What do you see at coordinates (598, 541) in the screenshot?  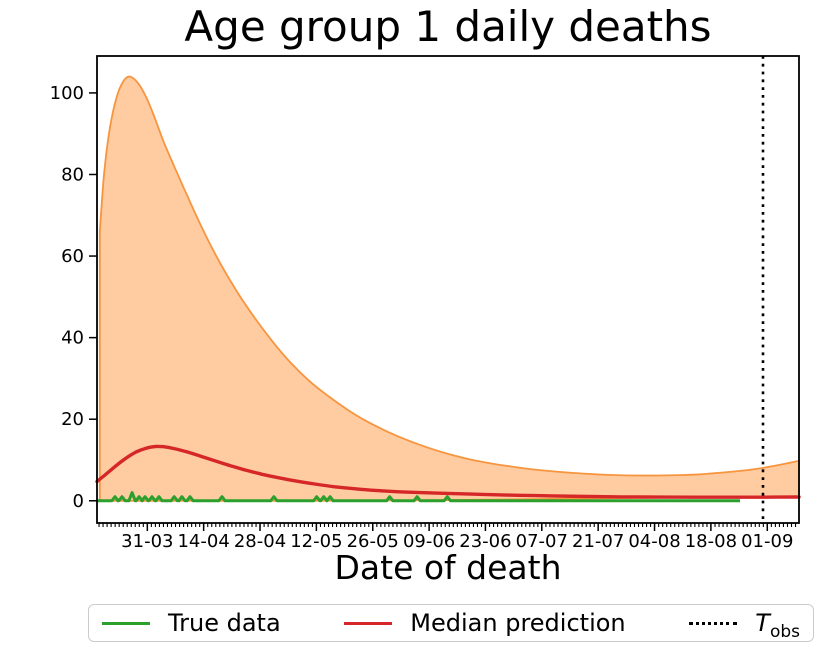 I see `svg-text: 21-07` at bounding box center [598, 541].